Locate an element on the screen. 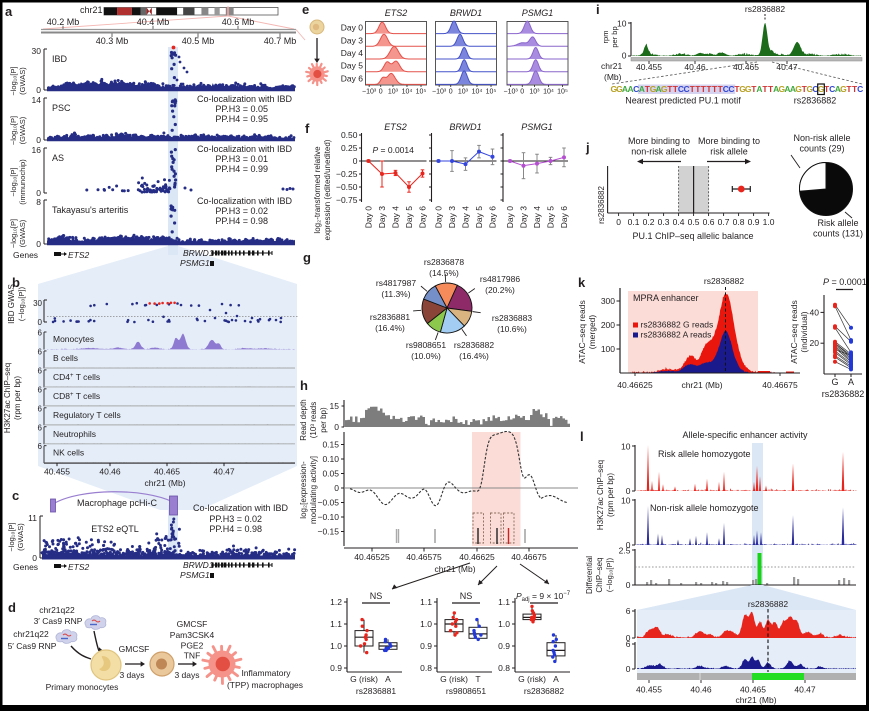  svg-text: 40.465 is located at coordinates (167, 472).